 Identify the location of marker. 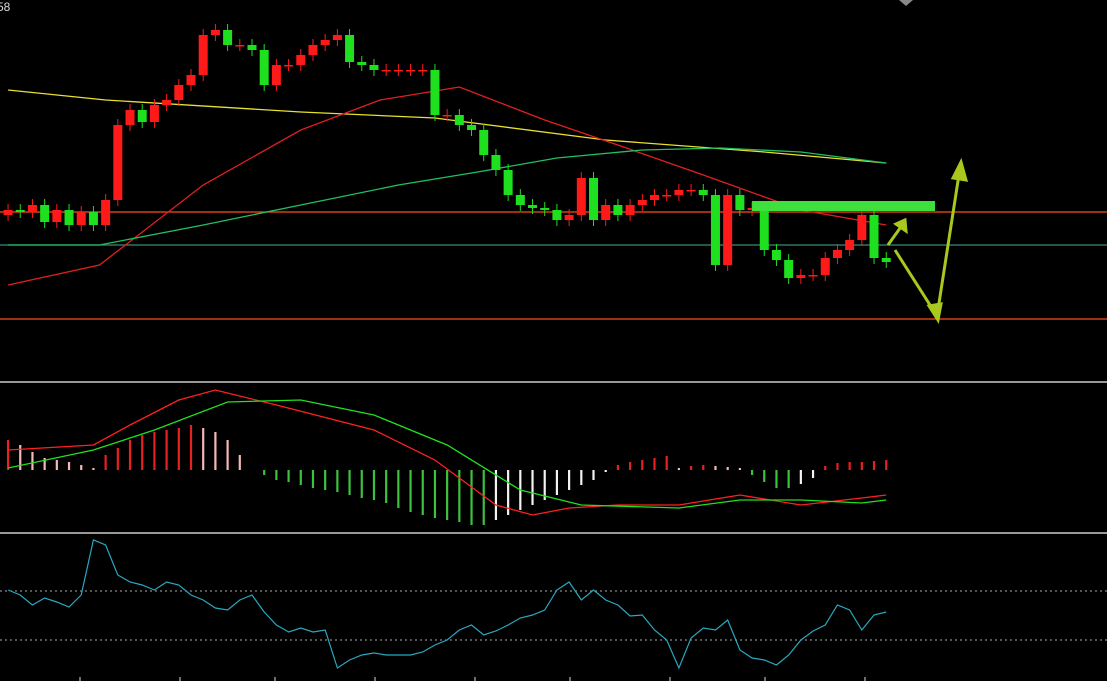
(906, 3).